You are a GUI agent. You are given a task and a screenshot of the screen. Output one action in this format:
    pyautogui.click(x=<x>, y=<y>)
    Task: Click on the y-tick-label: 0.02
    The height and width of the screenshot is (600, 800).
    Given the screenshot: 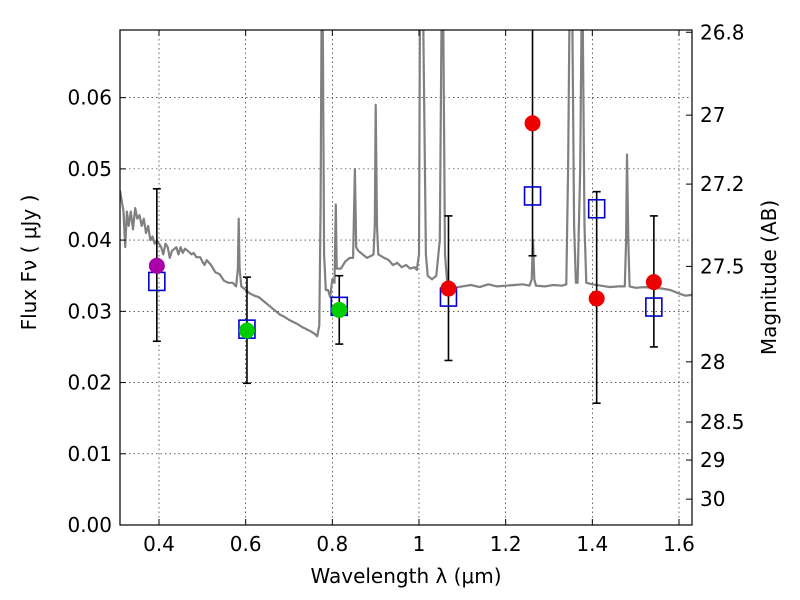 What is the action you would take?
    pyautogui.click(x=89, y=383)
    